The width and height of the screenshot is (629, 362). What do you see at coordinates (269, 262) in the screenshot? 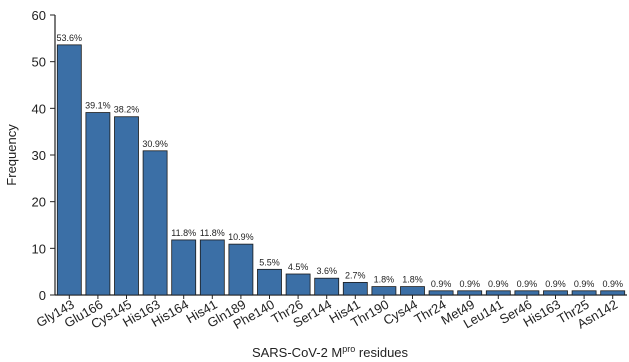
I see `value-label: 5.5%` at bounding box center [269, 262].